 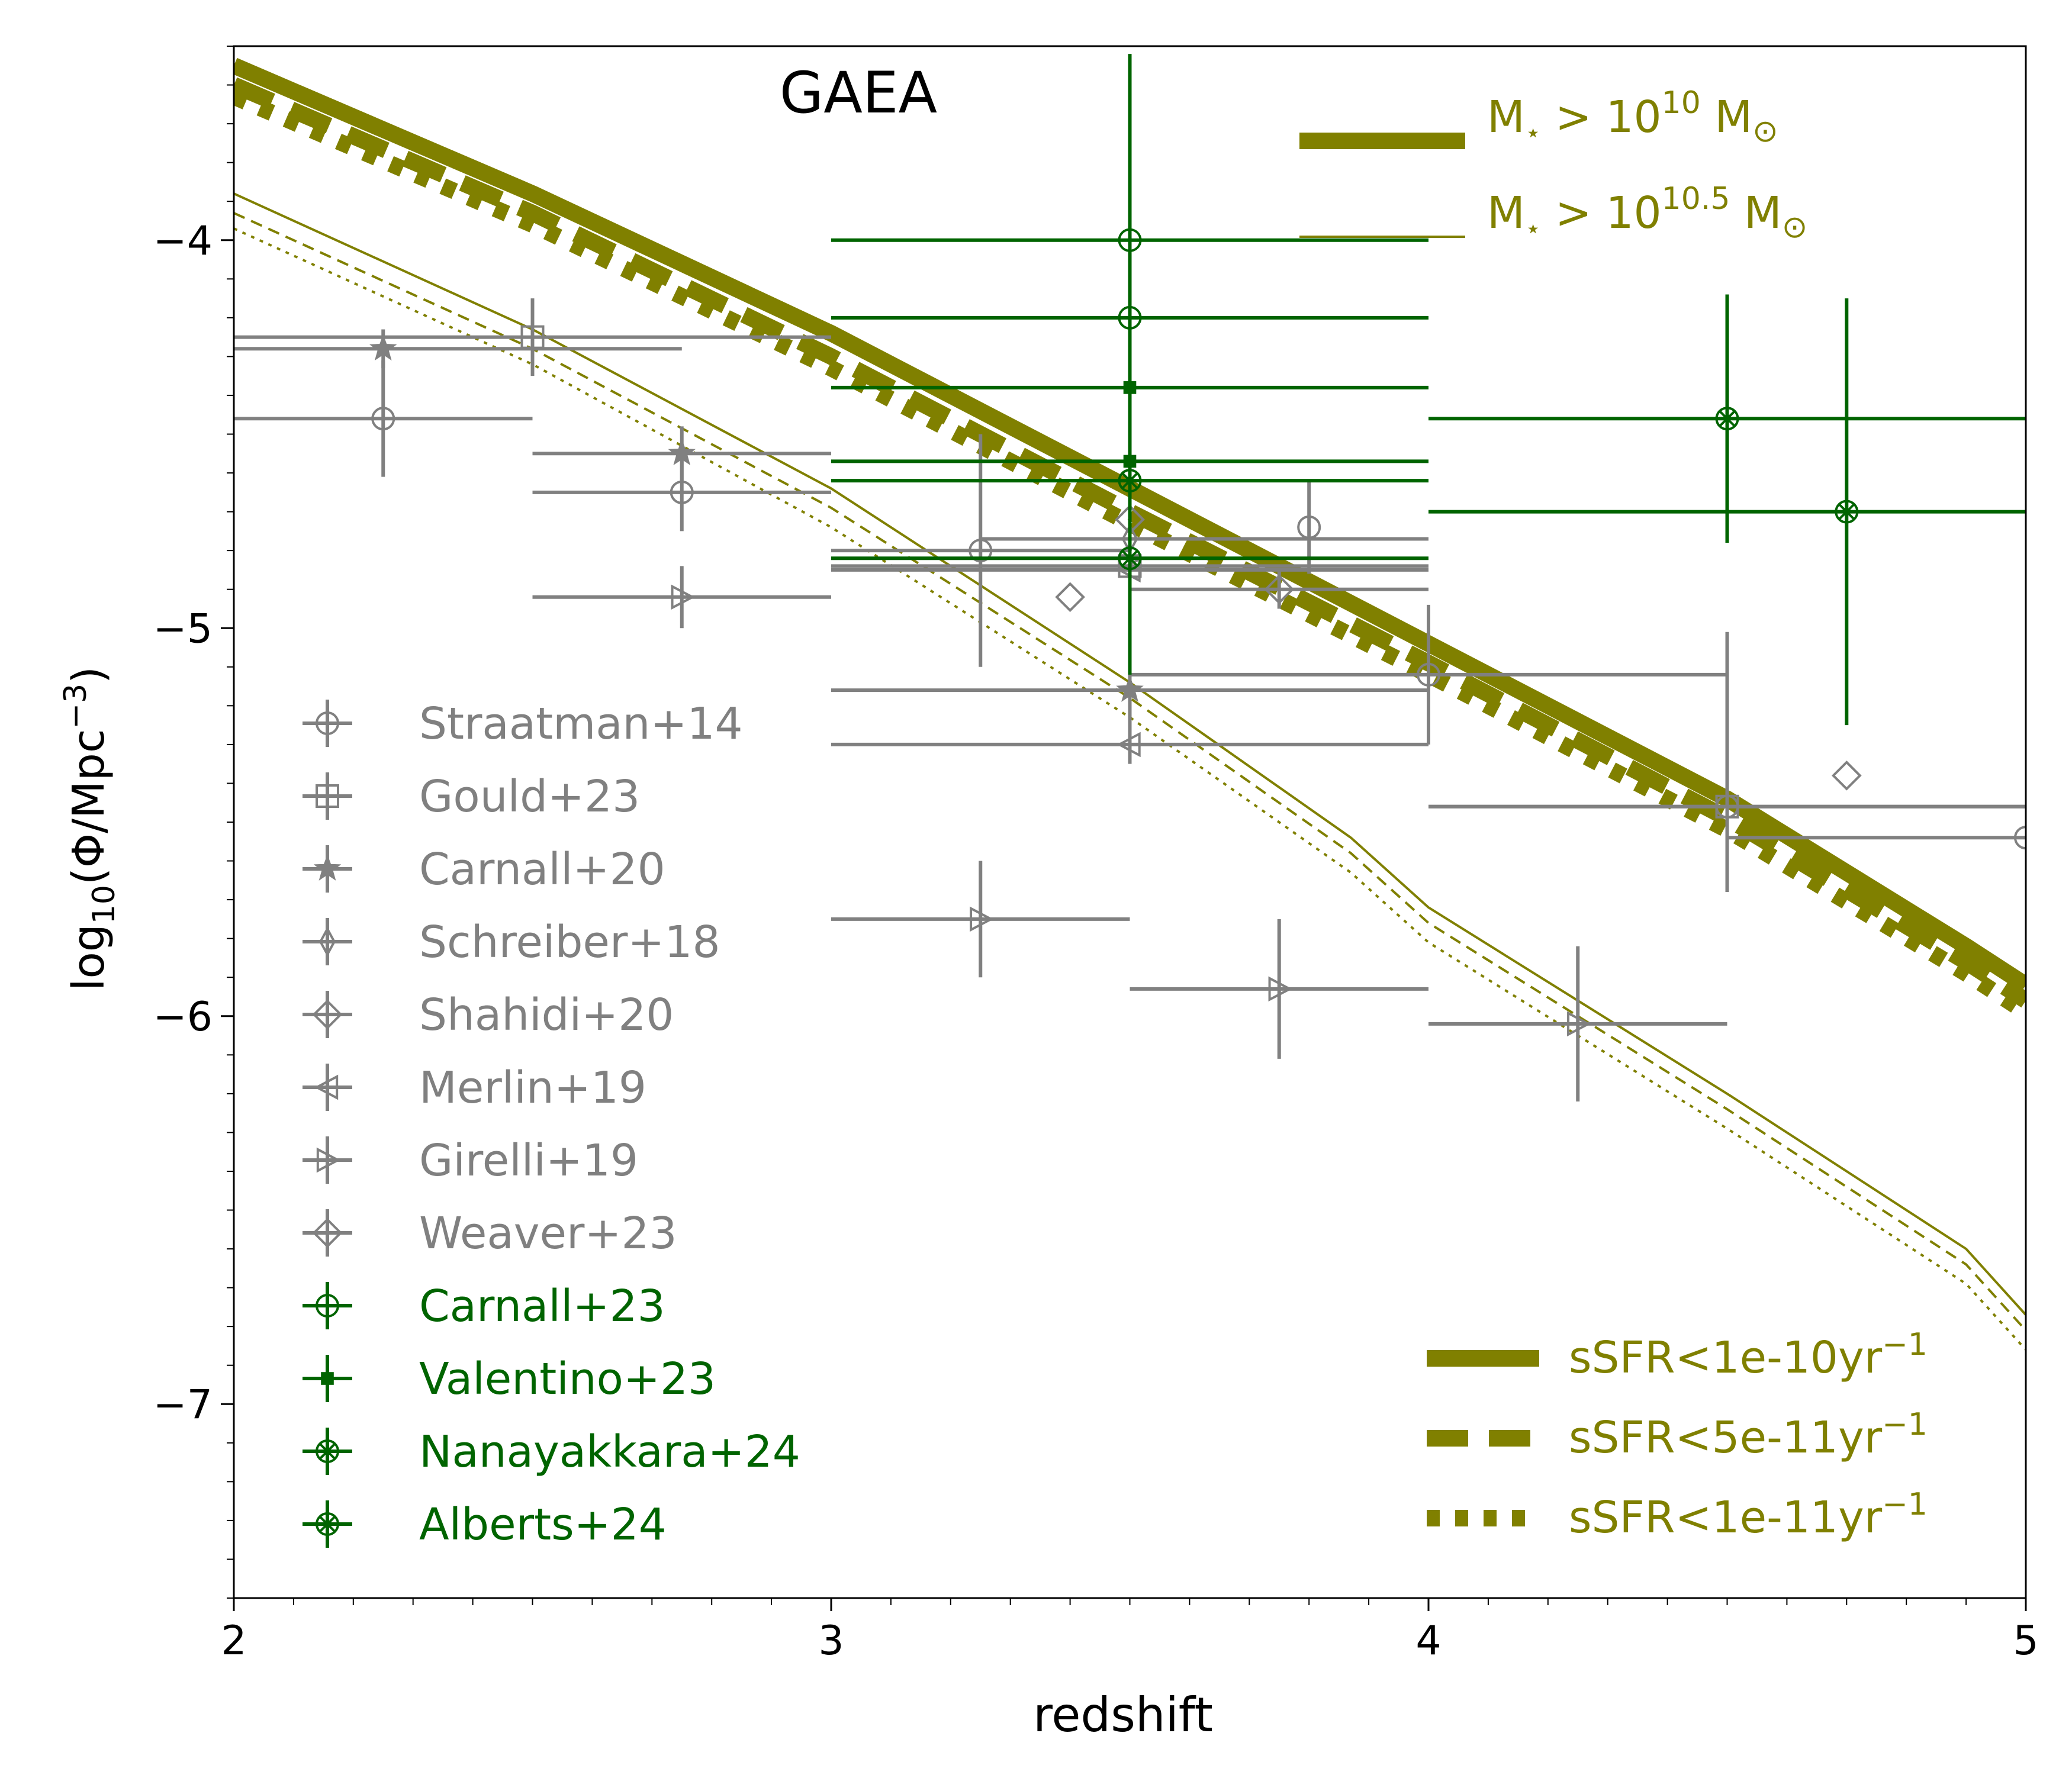 What do you see at coordinates (1428, 1641) in the screenshot?
I see `x-tick-label: 4` at bounding box center [1428, 1641].